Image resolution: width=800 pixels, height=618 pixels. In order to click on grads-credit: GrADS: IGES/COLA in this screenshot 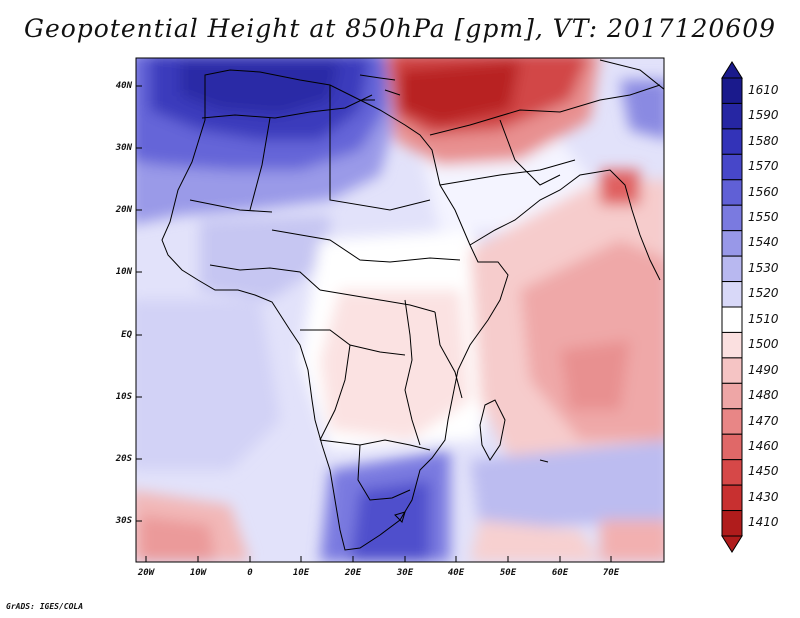, I will do `click(45, 606)`.